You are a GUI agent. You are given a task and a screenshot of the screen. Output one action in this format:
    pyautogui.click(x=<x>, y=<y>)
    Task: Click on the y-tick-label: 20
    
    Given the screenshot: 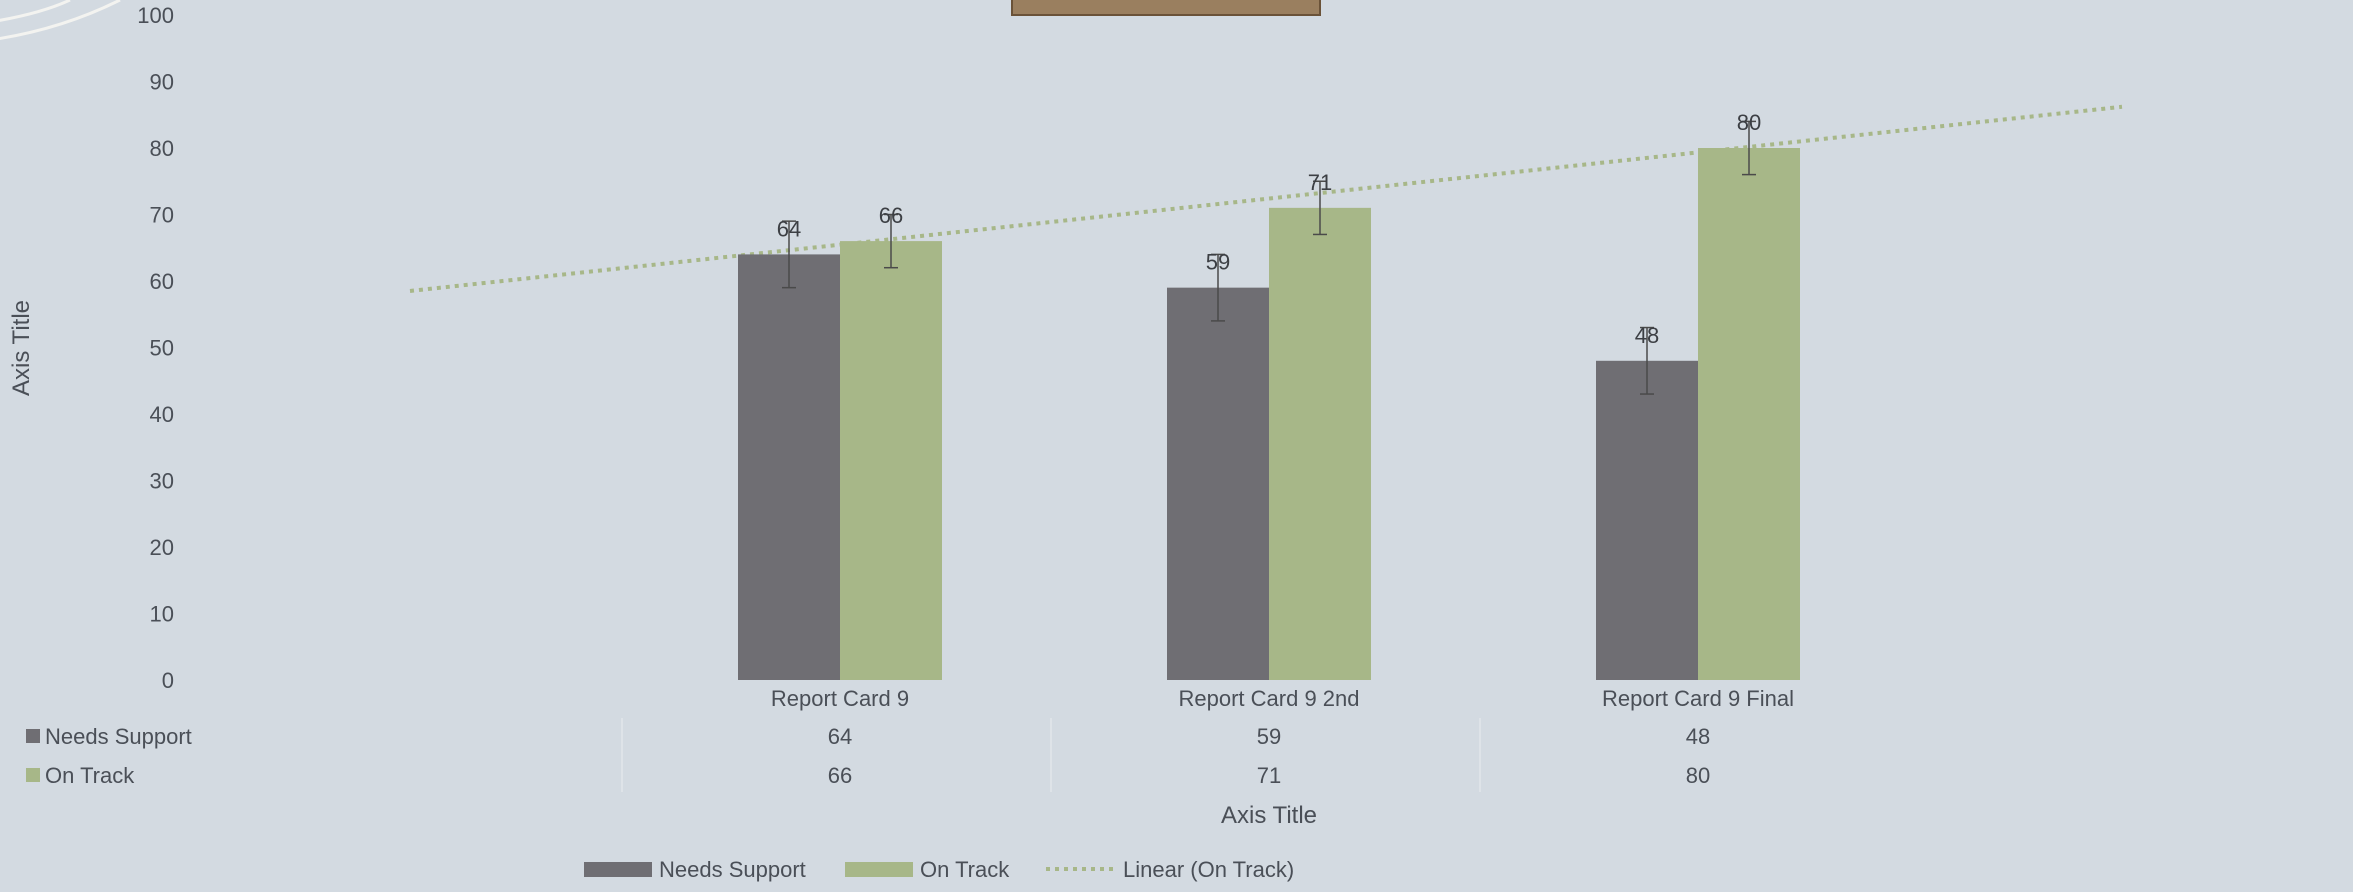 What is the action you would take?
    pyautogui.click(x=162, y=547)
    